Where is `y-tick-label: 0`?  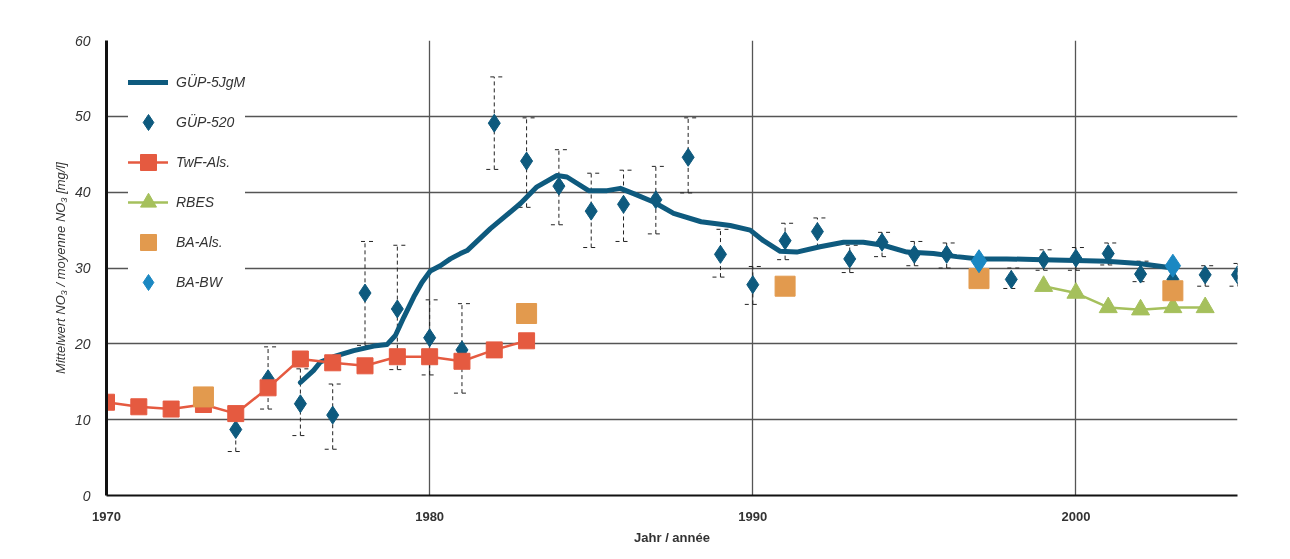 y-tick-label: 0 is located at coordinates (86, 495).